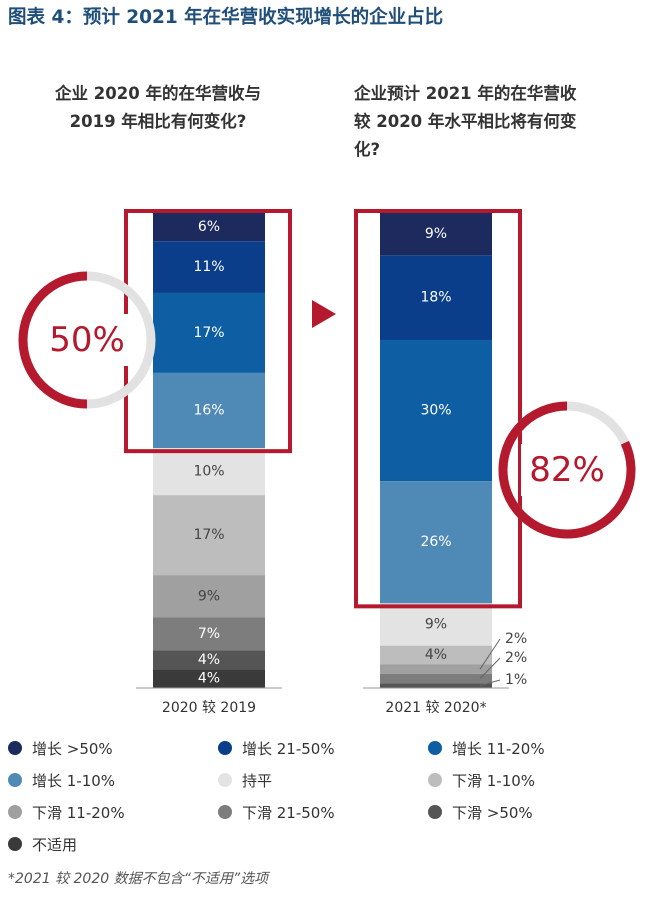 This screenshot has width=645, height=899. I want to click on legend-item: 增长 >50%, so click(107, 748).